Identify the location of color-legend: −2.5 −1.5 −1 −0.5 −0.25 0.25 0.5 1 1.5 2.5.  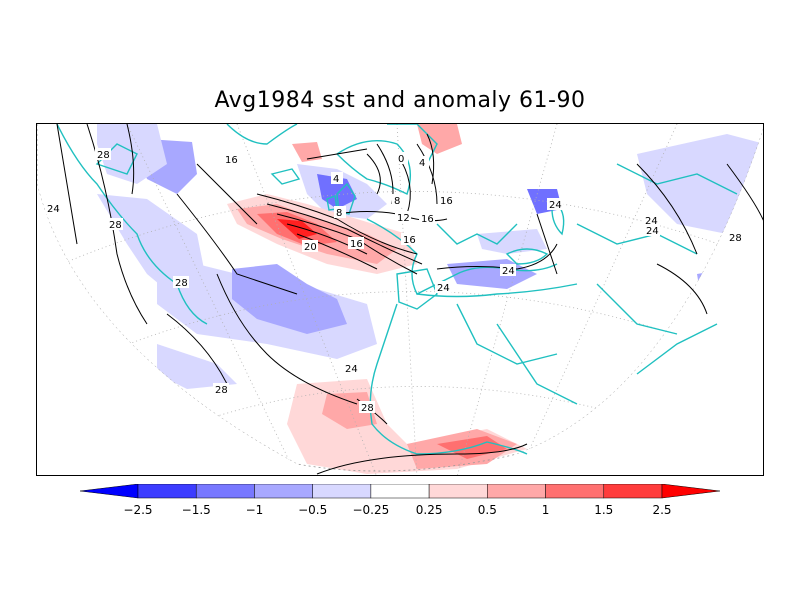
(400, 500).